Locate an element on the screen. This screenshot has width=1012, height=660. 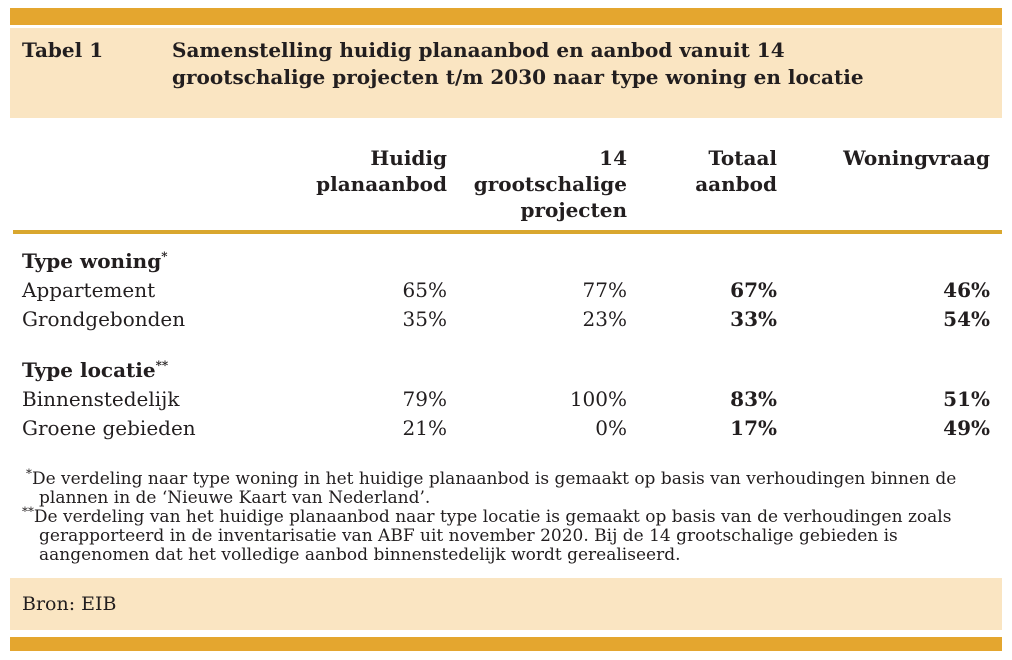
row-label: Groene gebieden is located at coordinates (109, 428).